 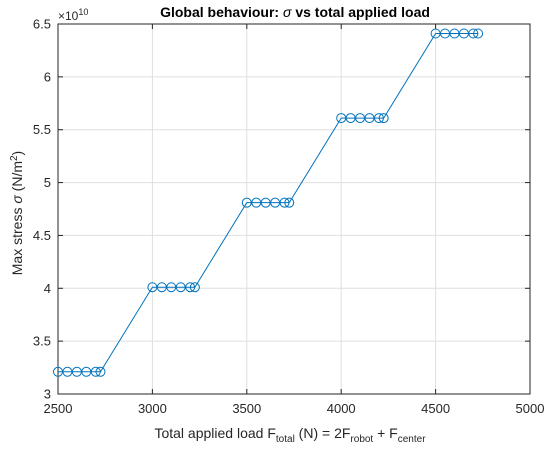 I want to click on y-axis-title: Max stress σ (N/m2), so click(x=17, y=213).